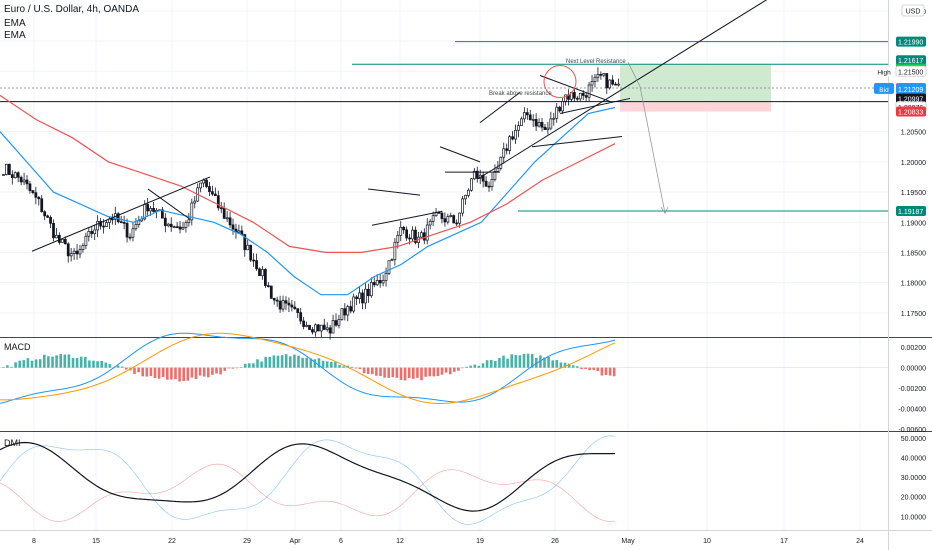 This screenshot has height=550, width=932. I want to click on price-label-tag: High, so click(884, 72).